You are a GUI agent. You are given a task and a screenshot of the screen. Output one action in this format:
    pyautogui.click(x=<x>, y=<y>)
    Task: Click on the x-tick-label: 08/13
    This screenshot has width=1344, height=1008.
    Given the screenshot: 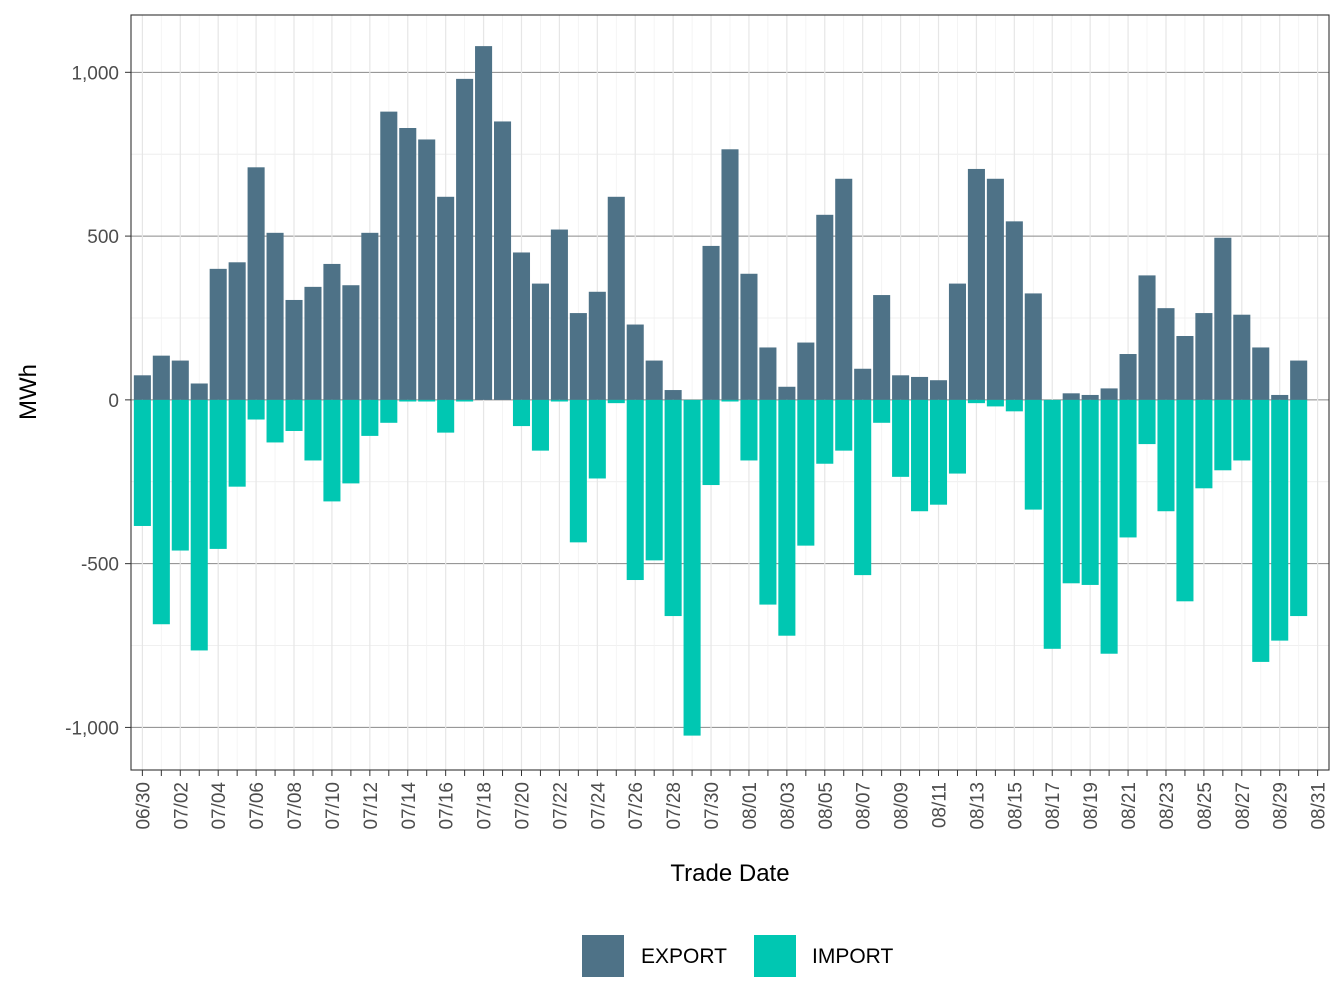 What is the action you would take?
    pyautogui.click(x=977, y=806)
    